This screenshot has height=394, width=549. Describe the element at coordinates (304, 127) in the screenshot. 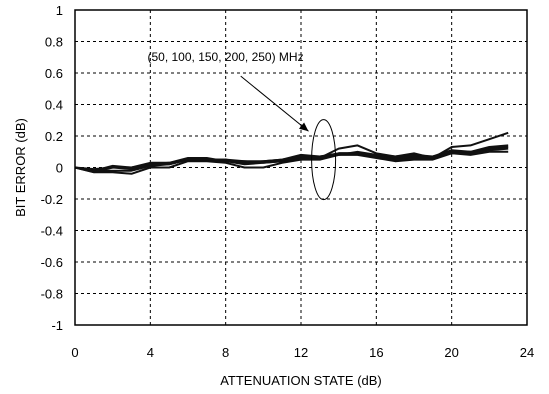

I see `annotation-arrowhead` at that location.